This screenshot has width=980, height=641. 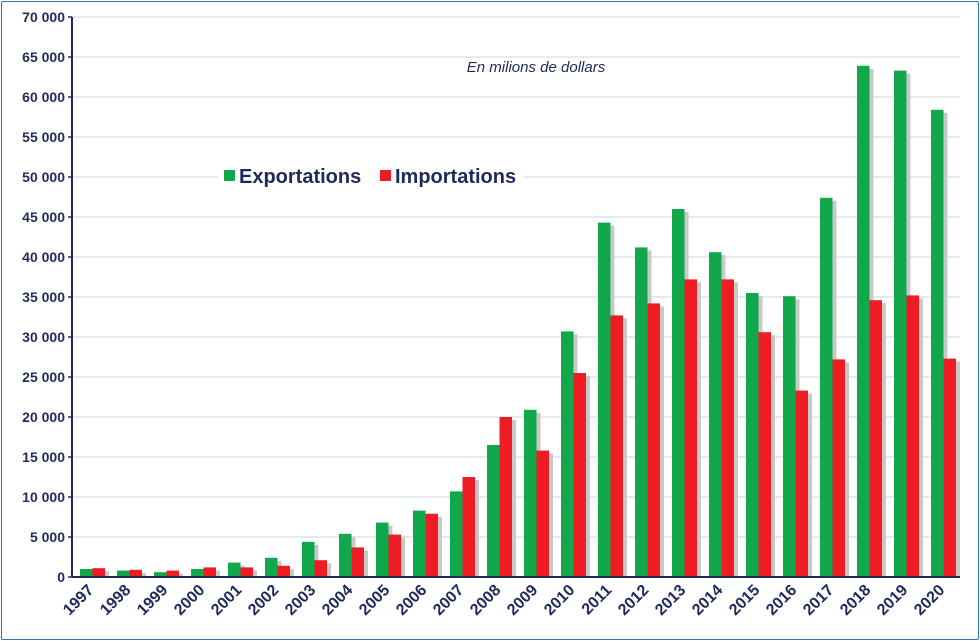 I want to click on y-tick-label: 50 000, so click(x=43, y=177).